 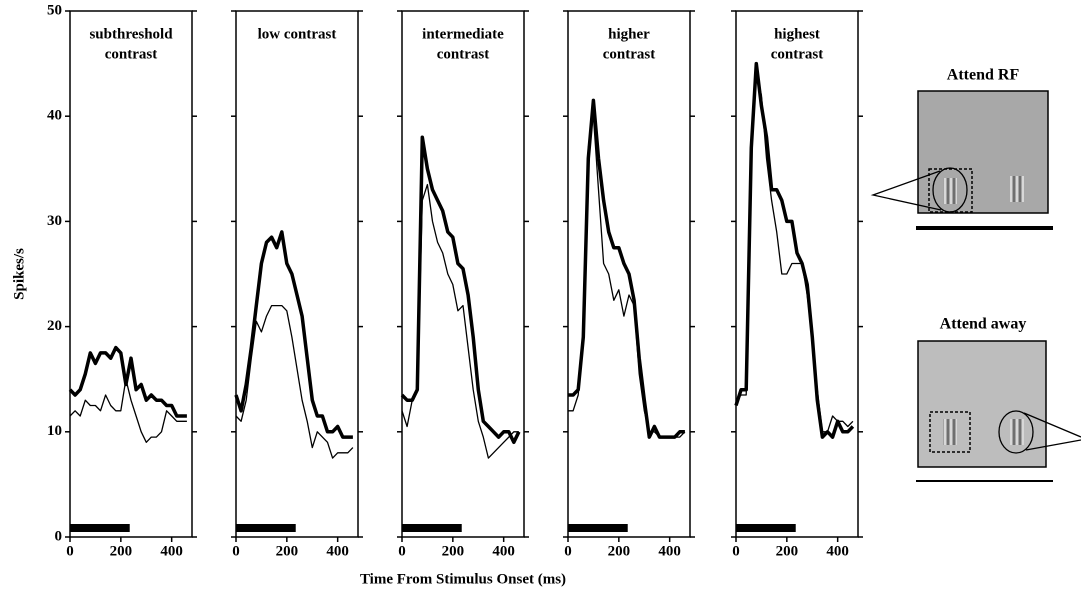 I want to click on y-tick-label: 10, so click(x=54, y=431).